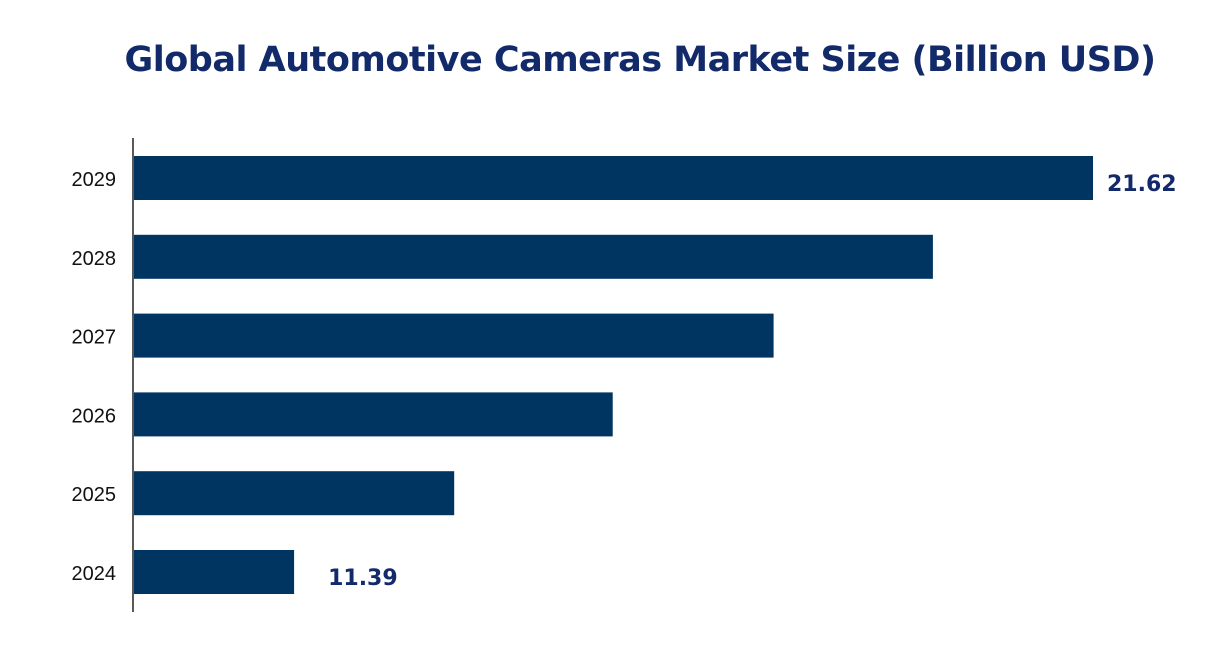  I want to click on bar-2028, so click(533, 256).